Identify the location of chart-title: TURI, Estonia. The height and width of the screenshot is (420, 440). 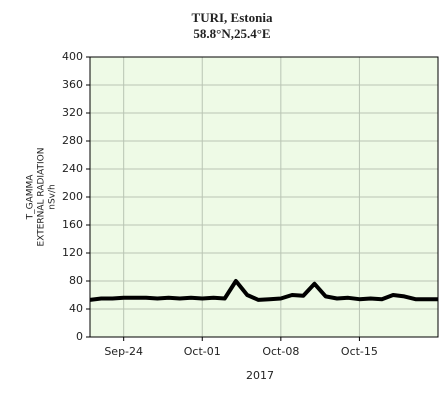
(232, 17).